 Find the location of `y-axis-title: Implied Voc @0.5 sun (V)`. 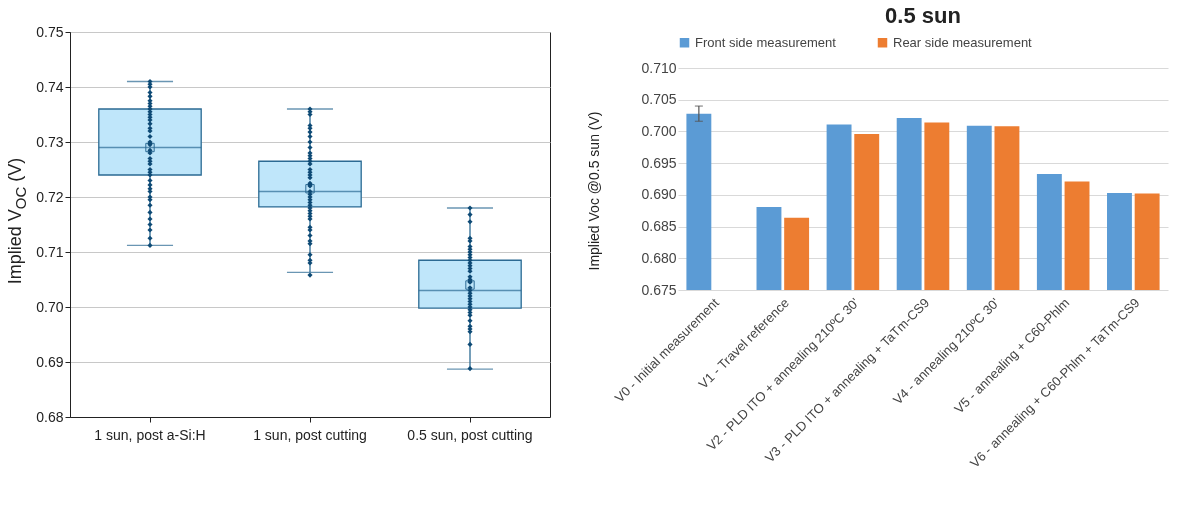

y-axis-title: Implied Voc @0.5 sun (V) is located at coordinates (594, 191).